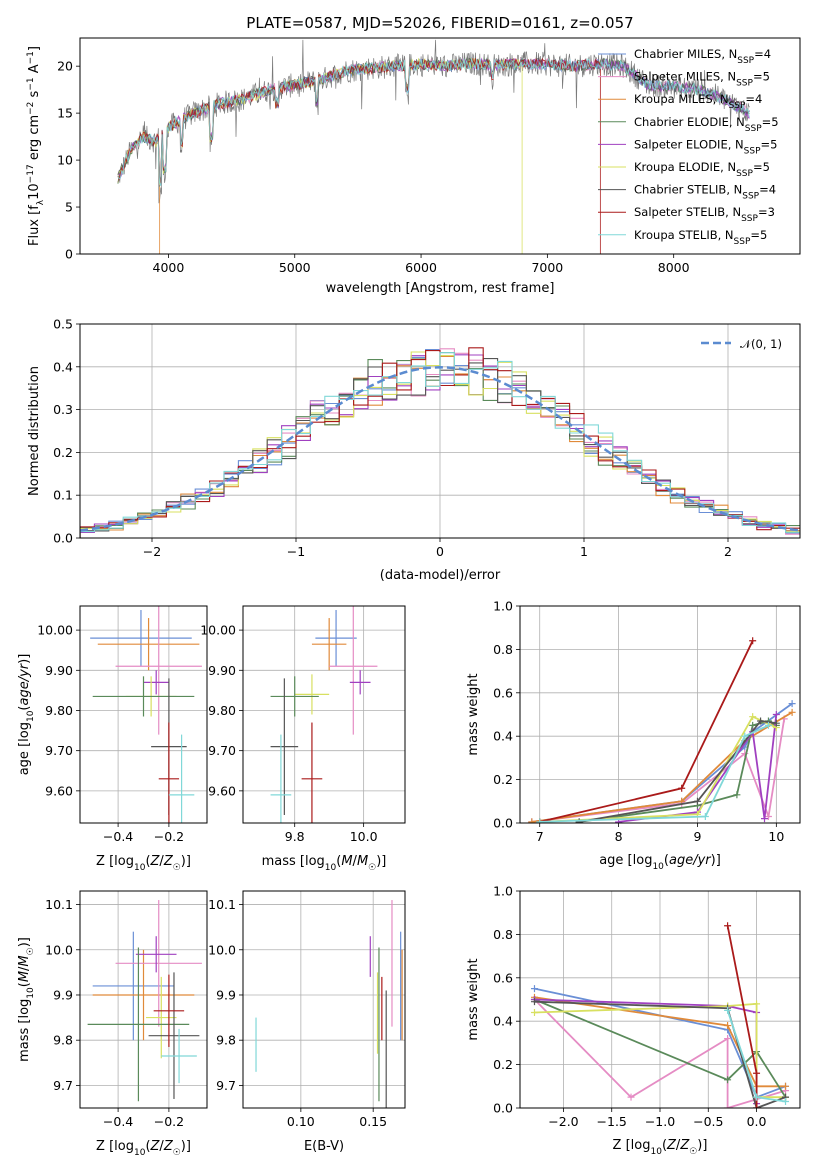 This screenshot has height=1170, width=819. I want to click on x-tick-label: 9, so click(697, 836).